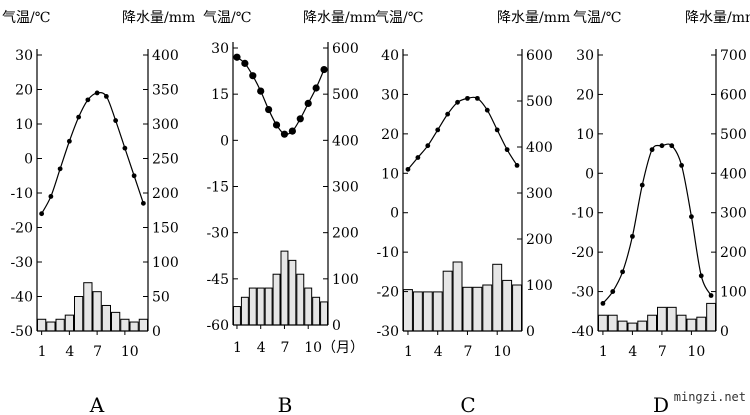  What do you see at coordinates (334, 348) in the screenshot?
I see `month-tick-label: 10（月）` at bounding box center [334, 348].